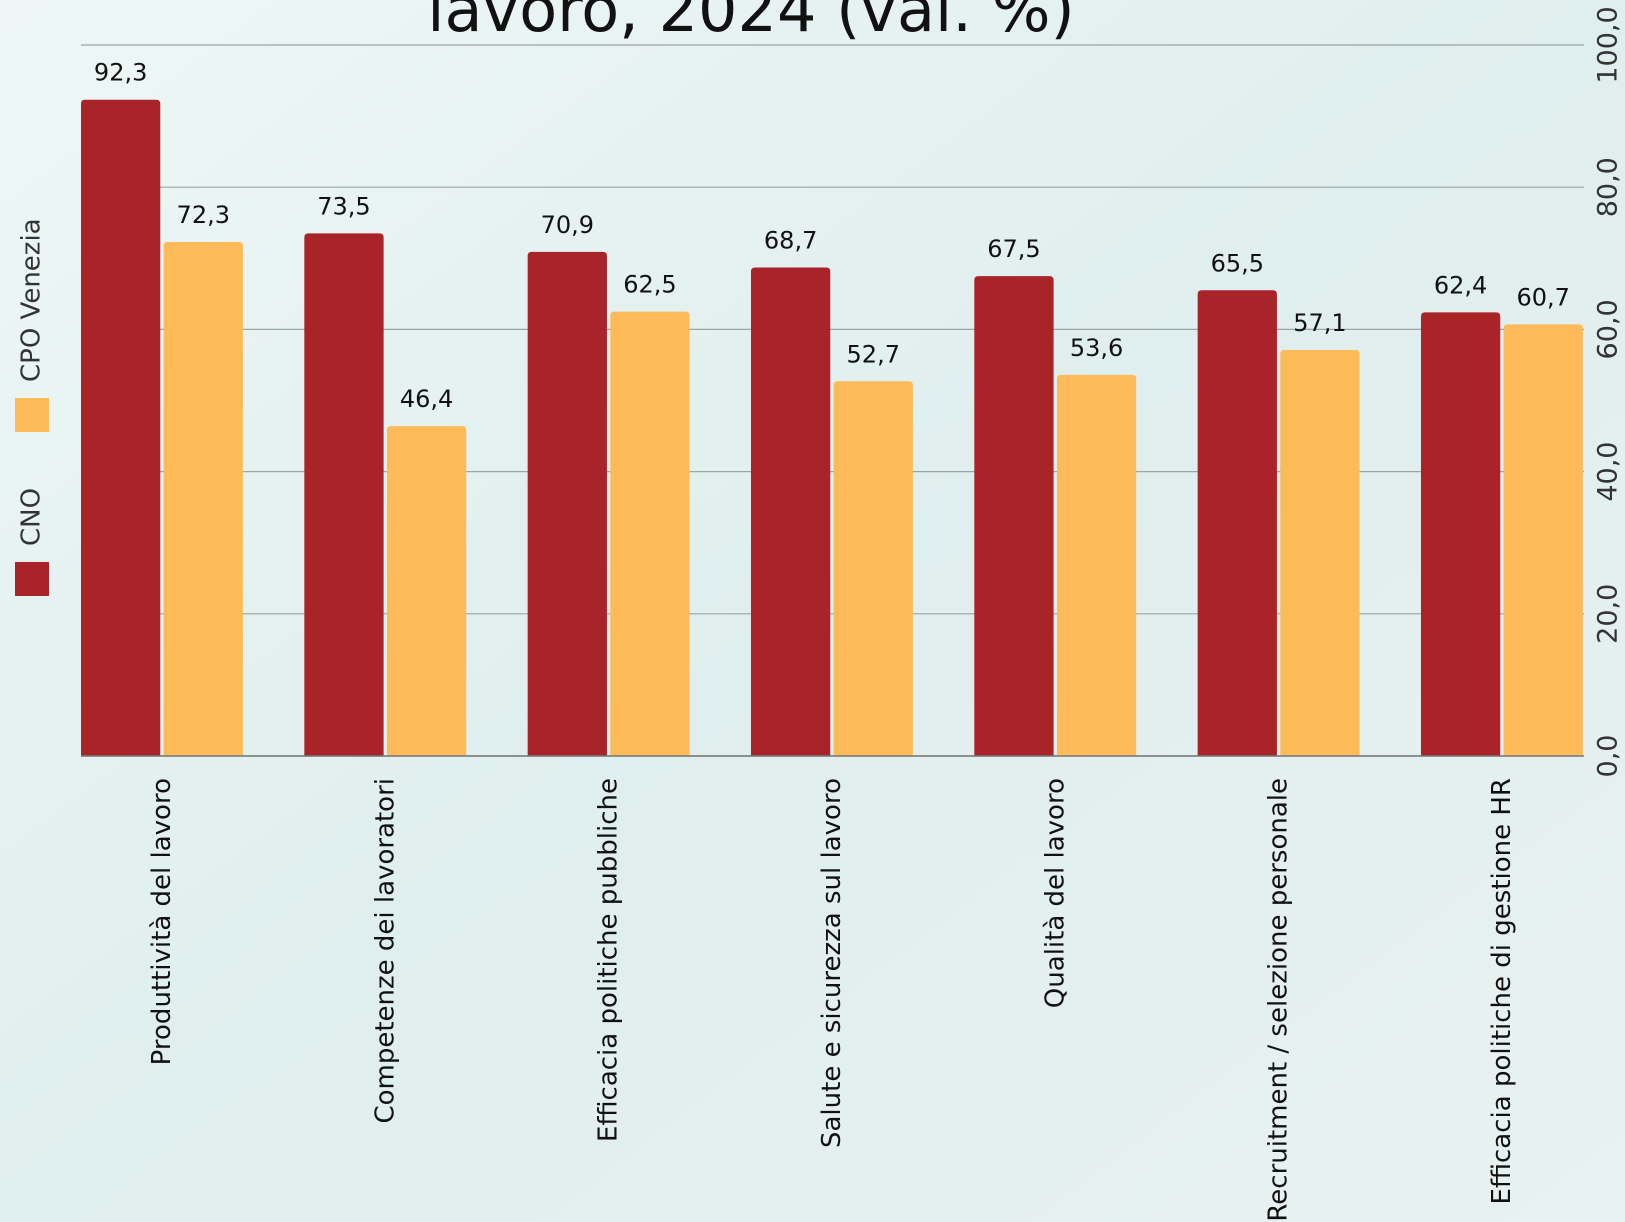  Describe the element at coordinates (426, 399) in the screenshot. I see `data-label: 46,4` at that location.